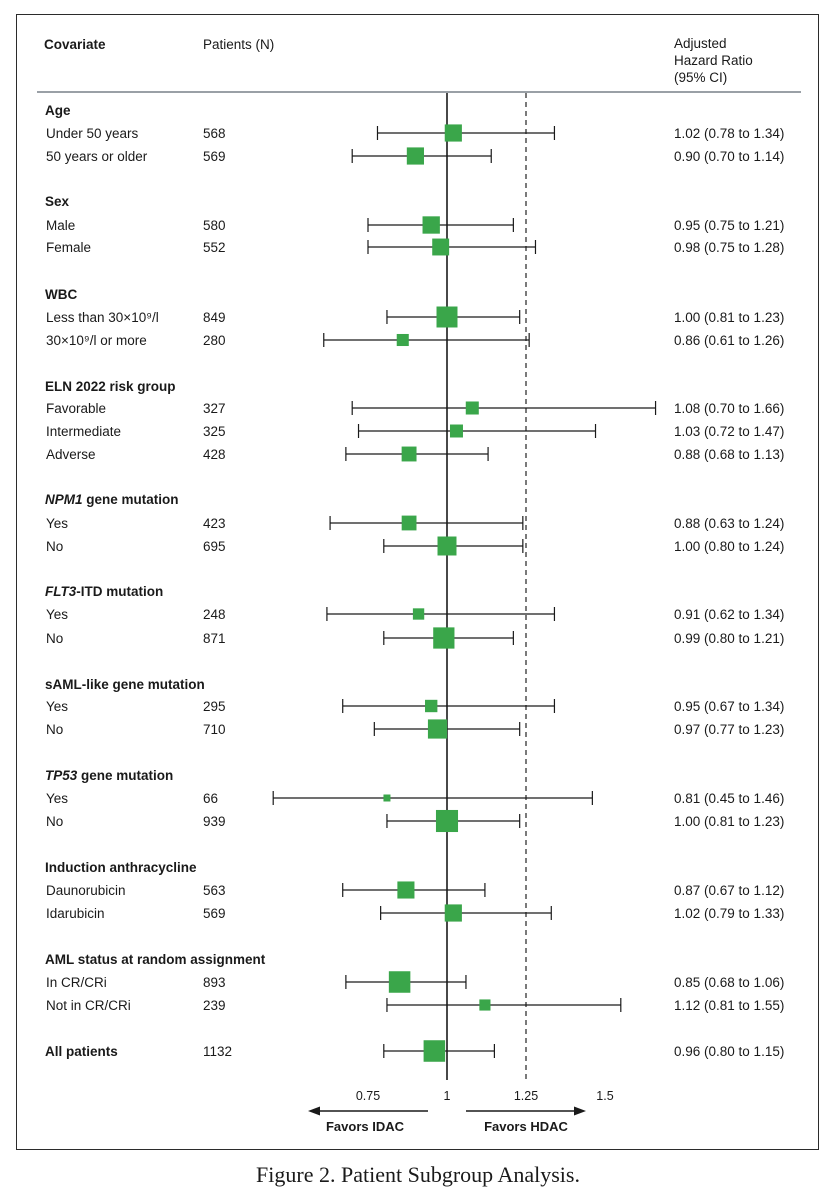 The width and height of the screenshot is (836, 1200). What do you see at coordinates (125, 684) in the screenshot?
I see `group-title: sAML-like gene mutation` at bounding box center [125, 684].